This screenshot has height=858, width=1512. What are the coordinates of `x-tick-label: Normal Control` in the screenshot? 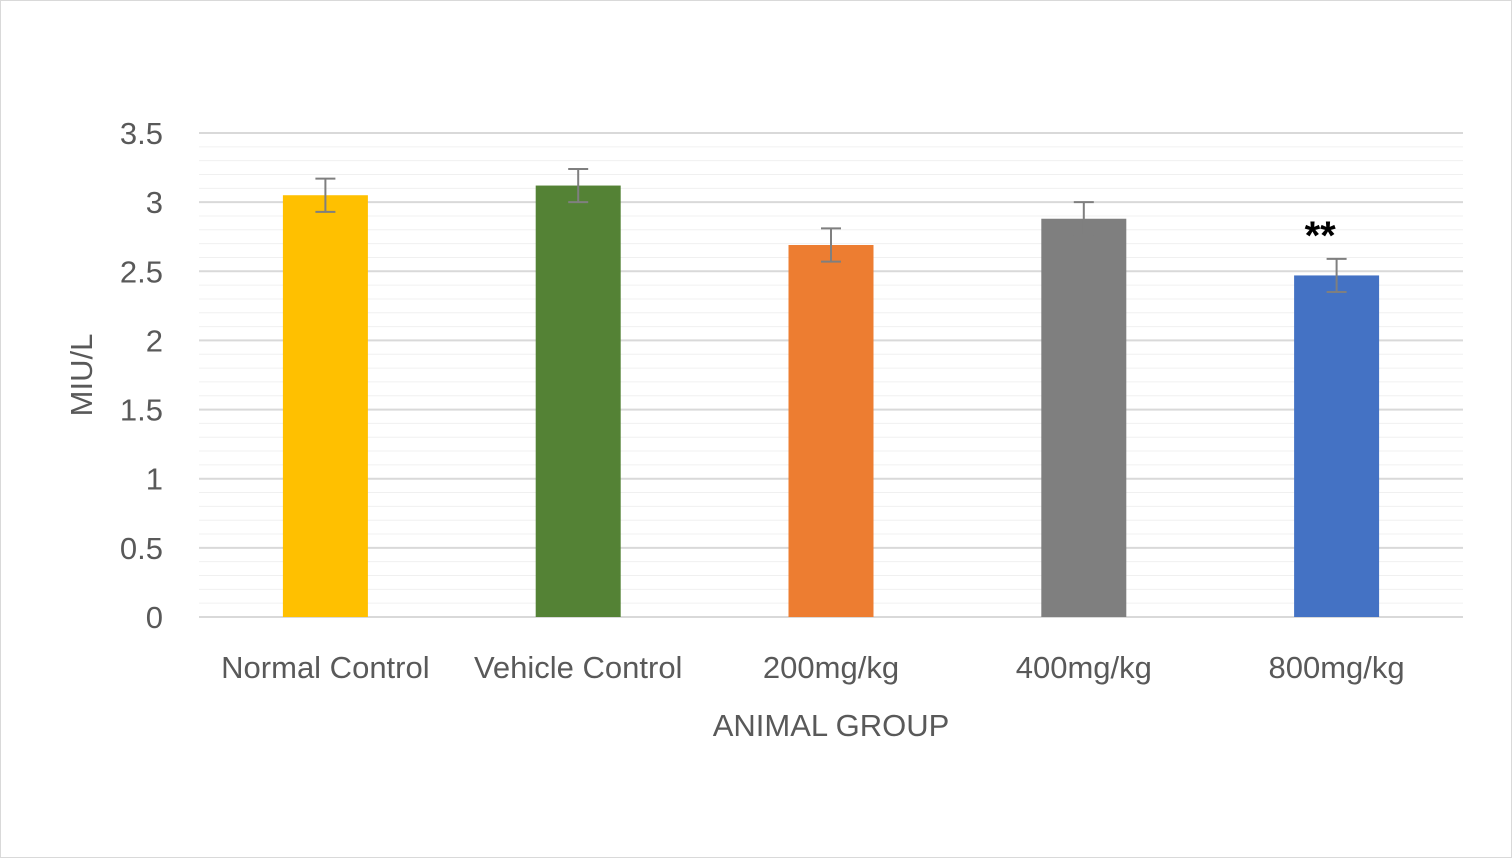 It's located at (325, 667).